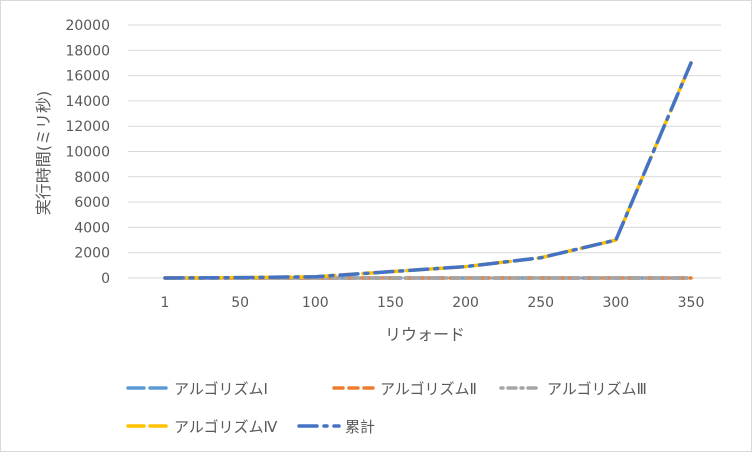  I want to click on legend-label-3: アルゴリズムⅢ, so click(597, 389).